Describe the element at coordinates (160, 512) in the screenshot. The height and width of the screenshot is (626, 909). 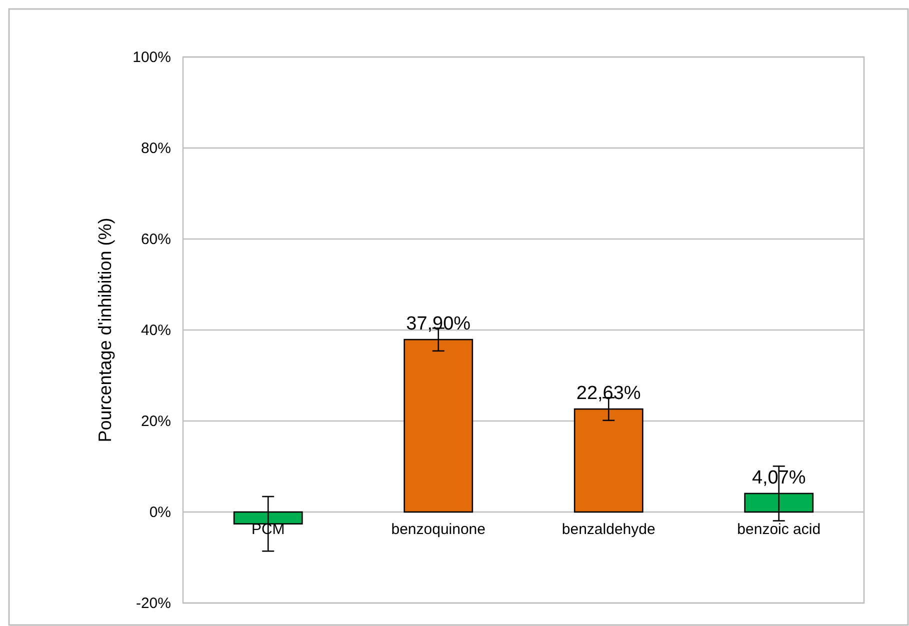
I see `y-tick-label: 0%` at that location.